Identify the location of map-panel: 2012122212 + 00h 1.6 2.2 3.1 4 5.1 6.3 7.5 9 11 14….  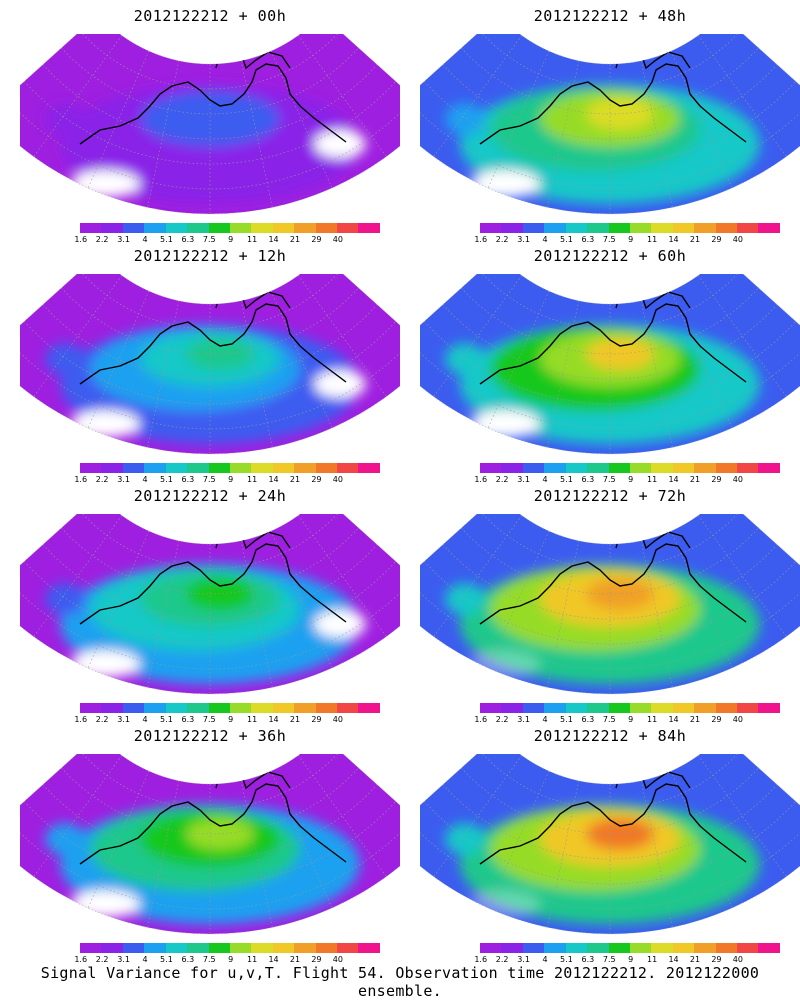
(210, 122).